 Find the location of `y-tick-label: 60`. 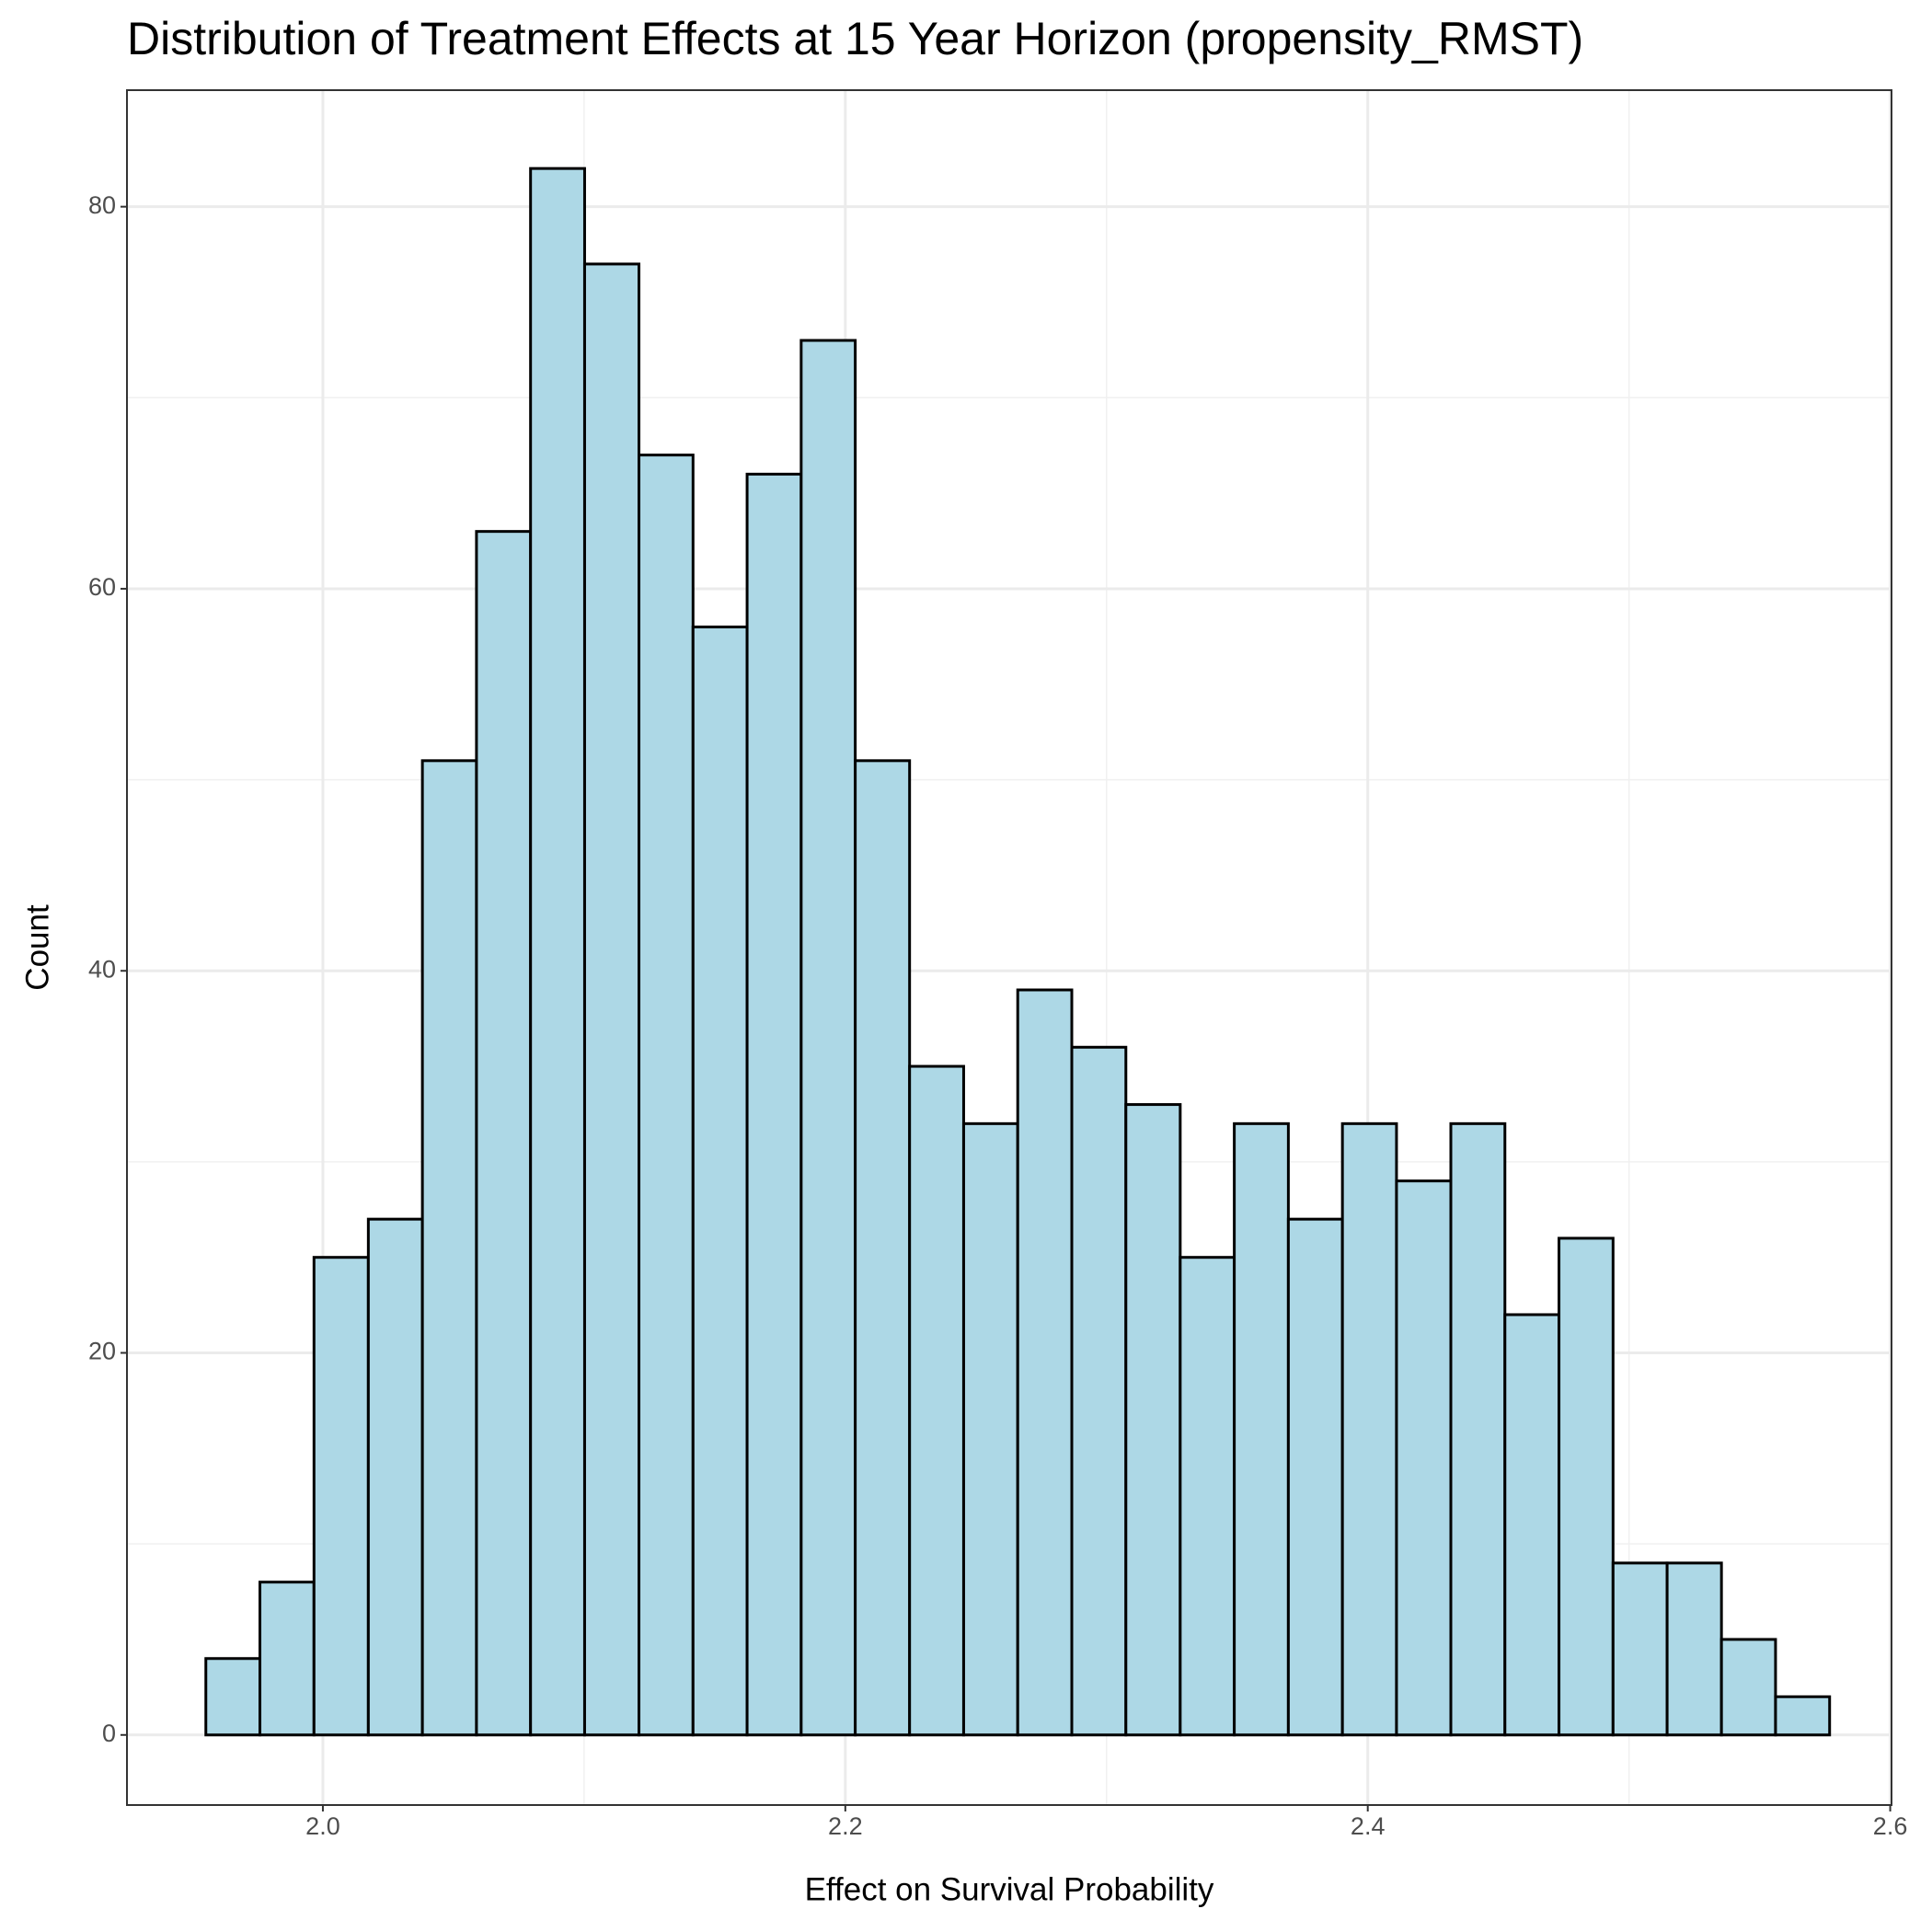

y-tick-label: 60 is located at coordinates (102, 587).